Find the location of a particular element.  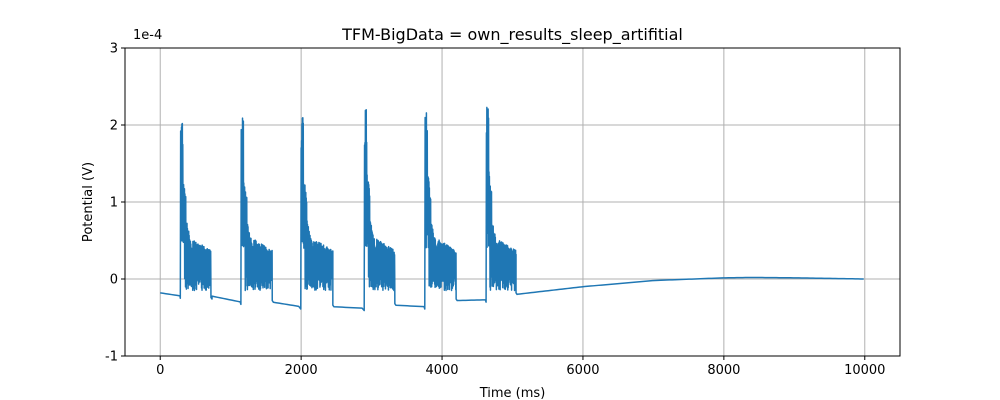

y-axis-label: Potential (V) is located at coordinates (88, 202).